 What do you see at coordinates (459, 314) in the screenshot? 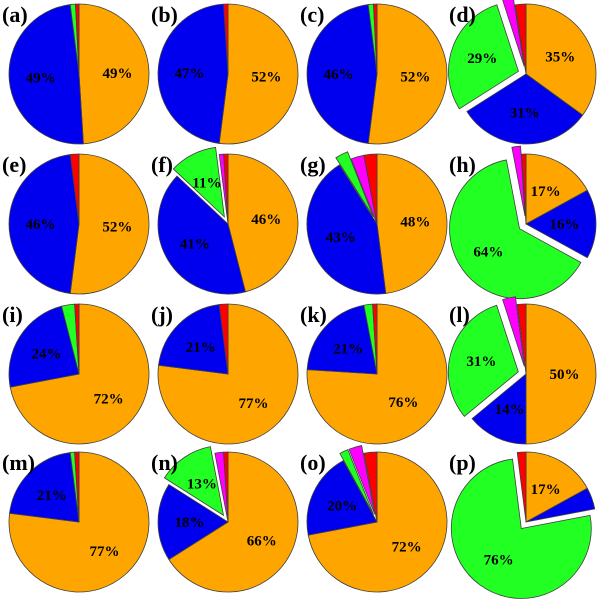
I see `panel-label: (l)` at bounding box center [459, 314].